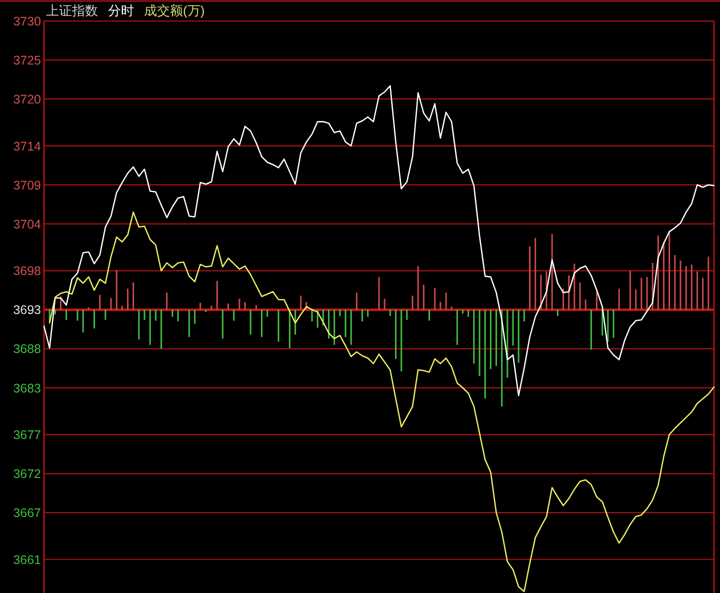 This screenshot has height=593, width=720. I want to click on chart-title: 上证指数, so click(72, 10).